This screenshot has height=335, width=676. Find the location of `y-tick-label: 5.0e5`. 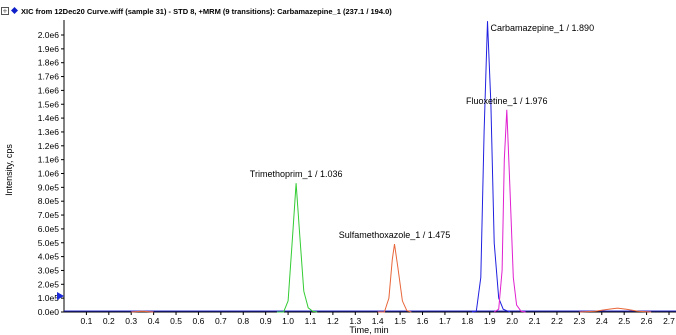

y-tick-label: 5.0e5 is located at coordinates (49, 243).